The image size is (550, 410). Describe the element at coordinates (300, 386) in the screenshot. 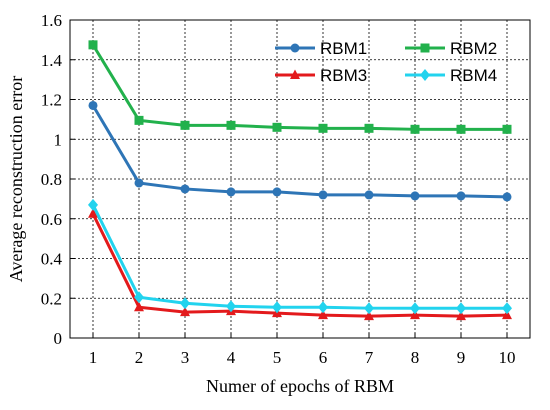

I see `x-axis-label: Numer of epochs of RBM` at that location.